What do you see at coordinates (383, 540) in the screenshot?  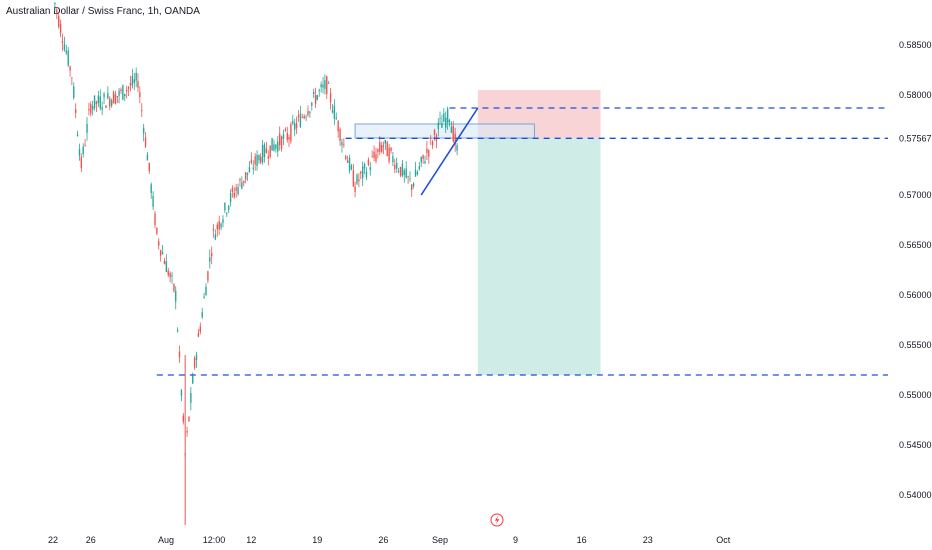 I see `time-axis-label: 26` at bounding box center [383, 540].